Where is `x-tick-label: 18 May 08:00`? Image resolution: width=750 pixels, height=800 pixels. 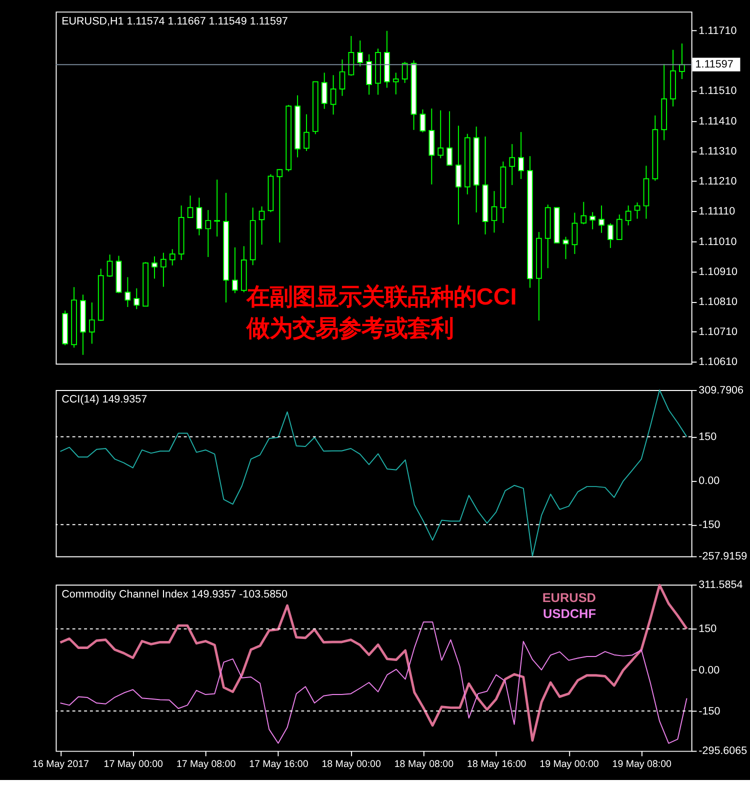
x-tick-label: 18 May 08:00 is located at coordinates (424, 764).